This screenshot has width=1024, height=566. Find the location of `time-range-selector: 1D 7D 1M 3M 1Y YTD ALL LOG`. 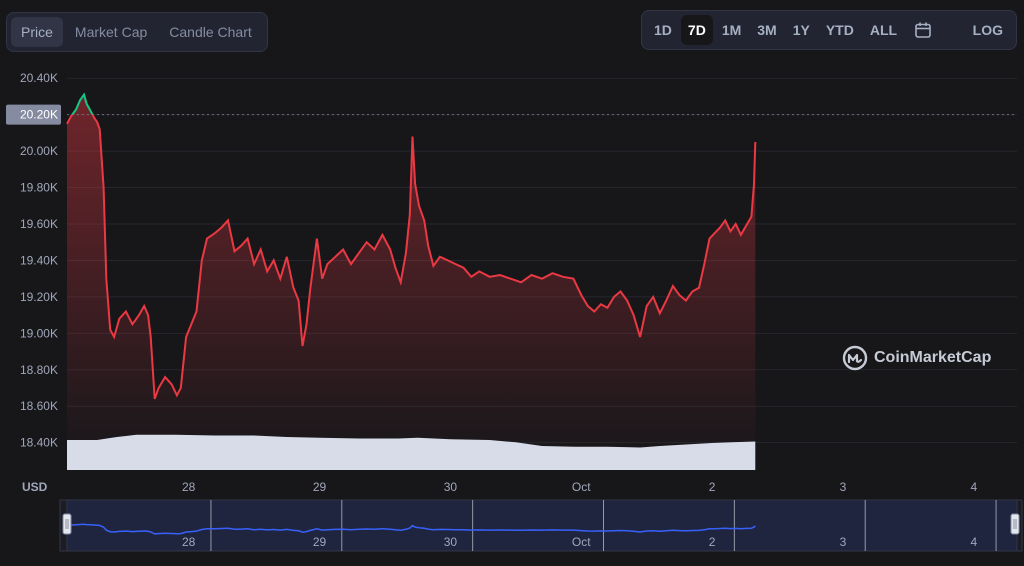

time-range-selector: 1D 7D 1M 3M 1Y YTD ALL LOG is located at coordinates (829, 30).